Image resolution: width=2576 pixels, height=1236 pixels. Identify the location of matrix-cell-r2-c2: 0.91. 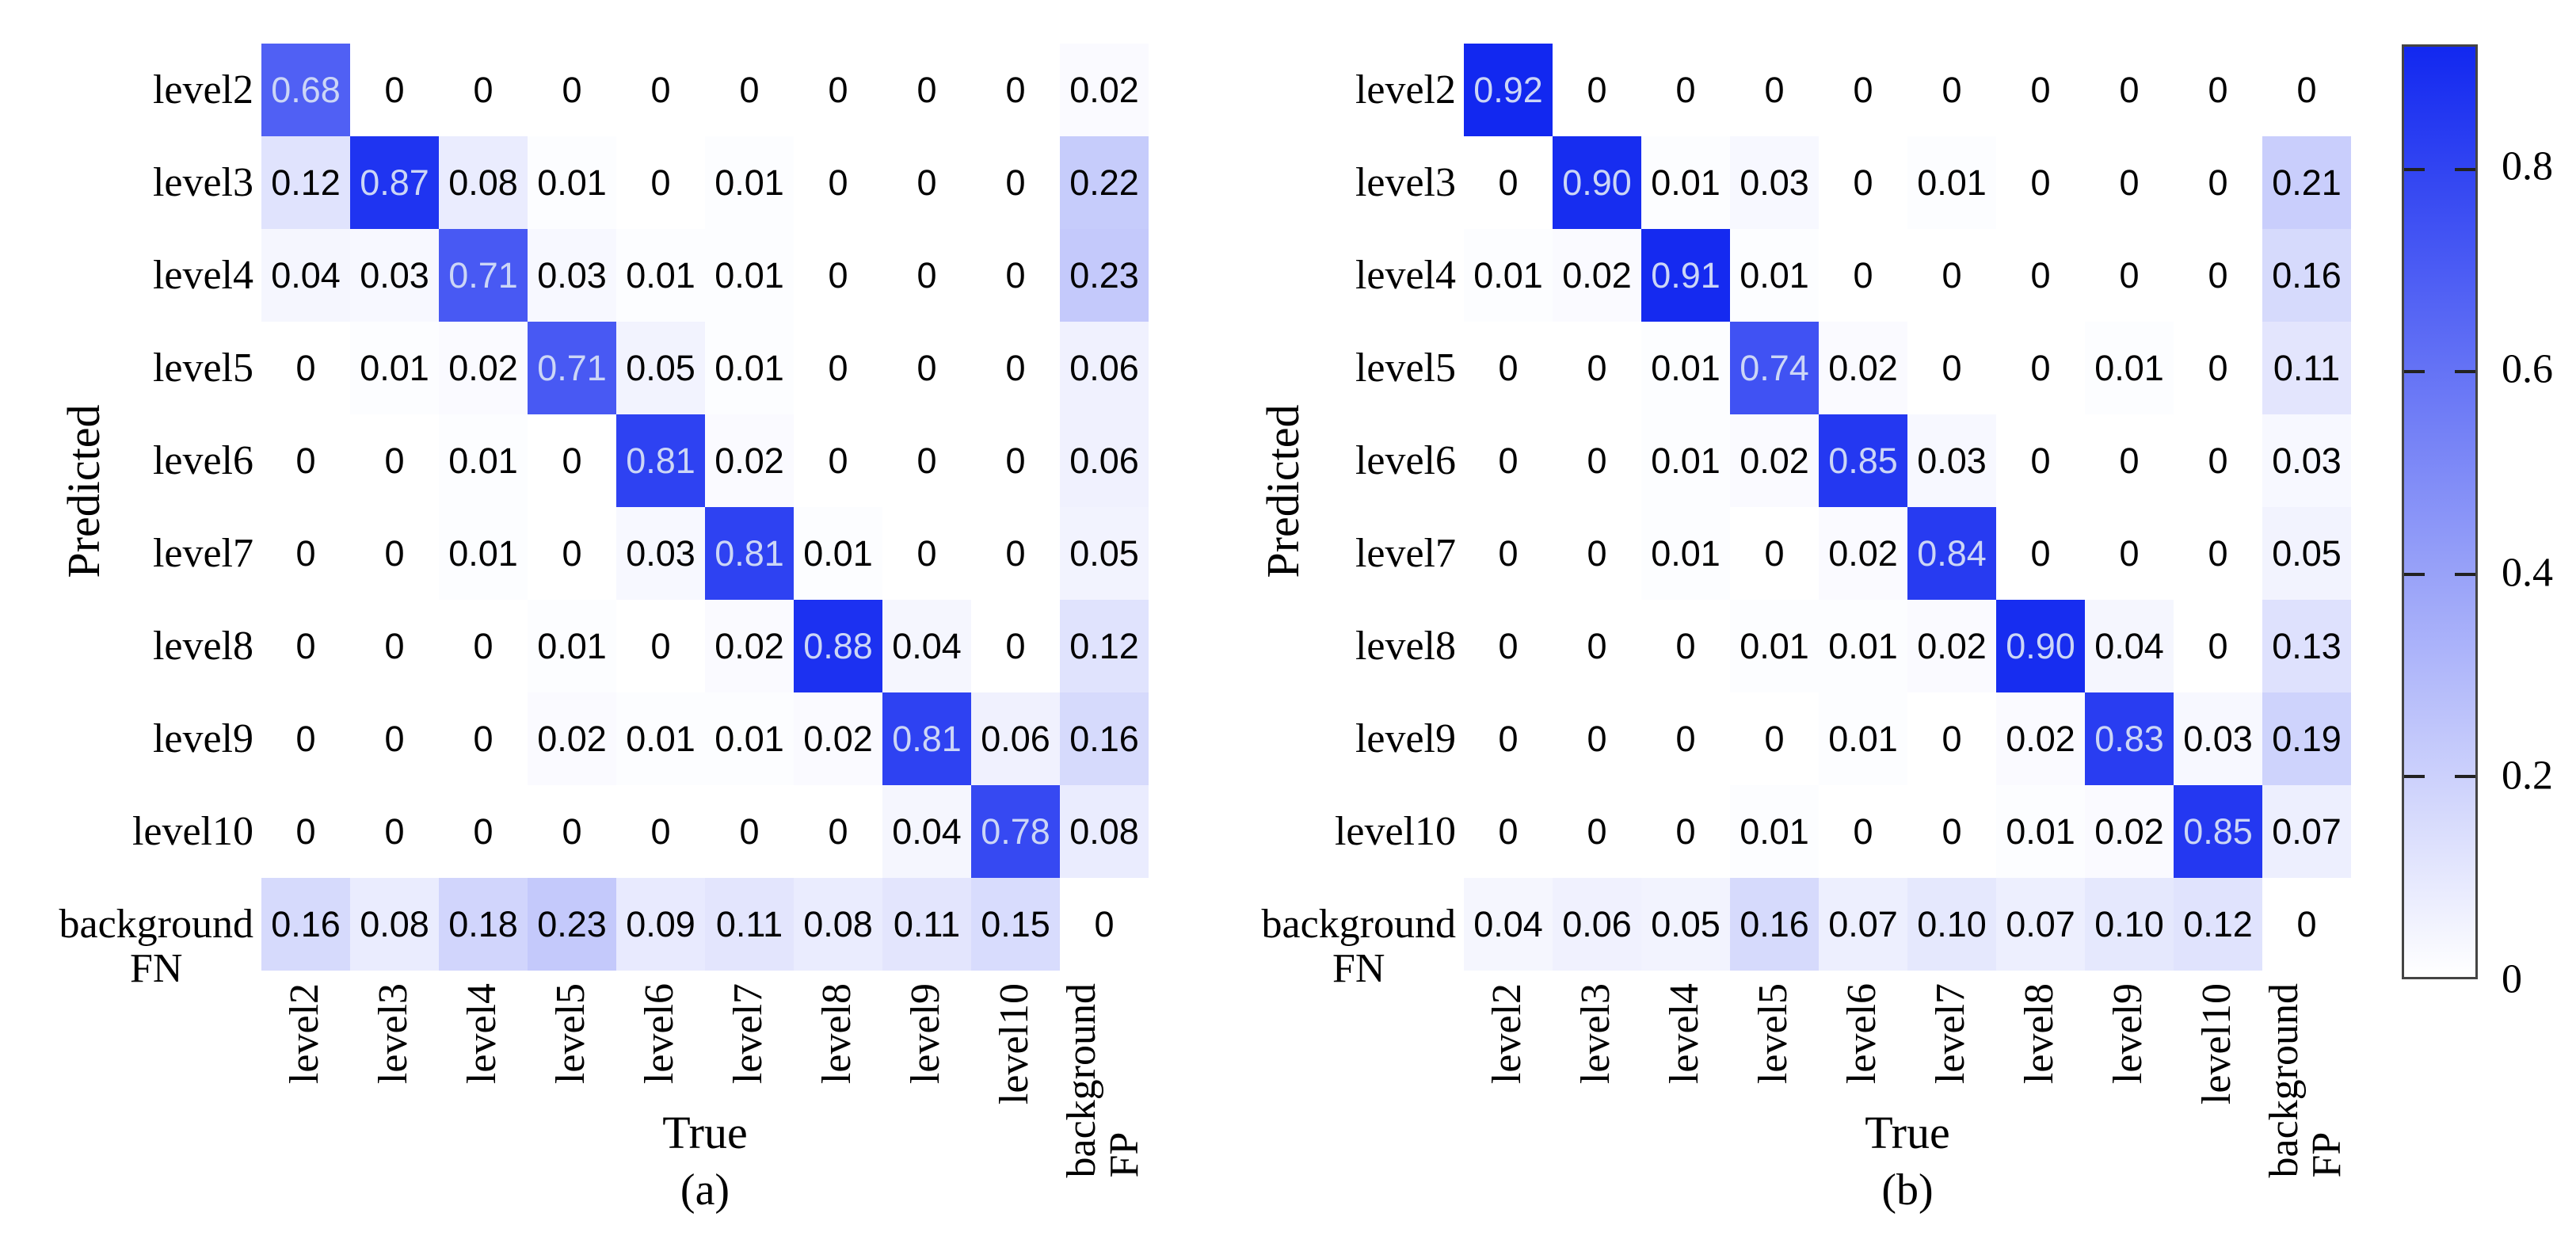
(1685, 275).